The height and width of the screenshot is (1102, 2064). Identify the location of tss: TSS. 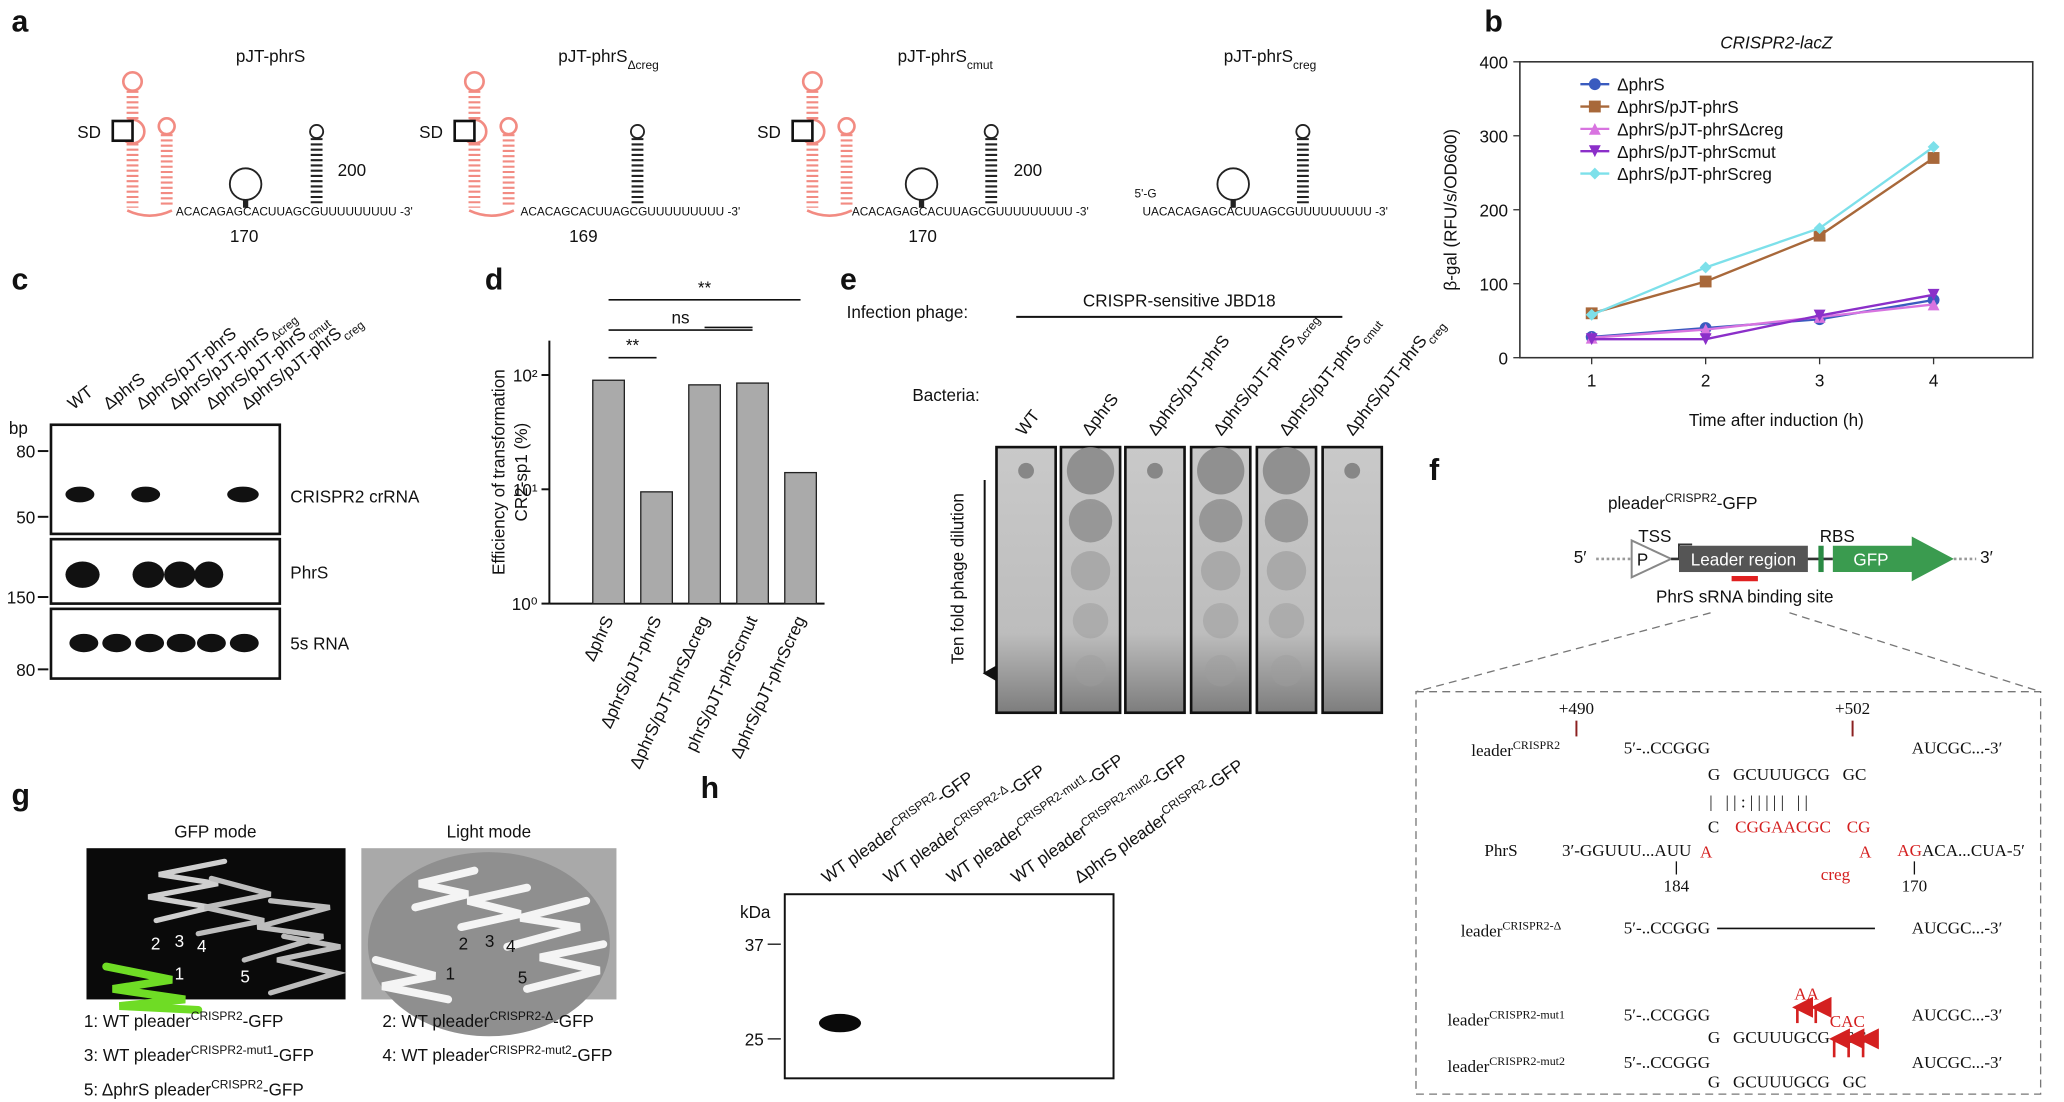
(1654, 536).